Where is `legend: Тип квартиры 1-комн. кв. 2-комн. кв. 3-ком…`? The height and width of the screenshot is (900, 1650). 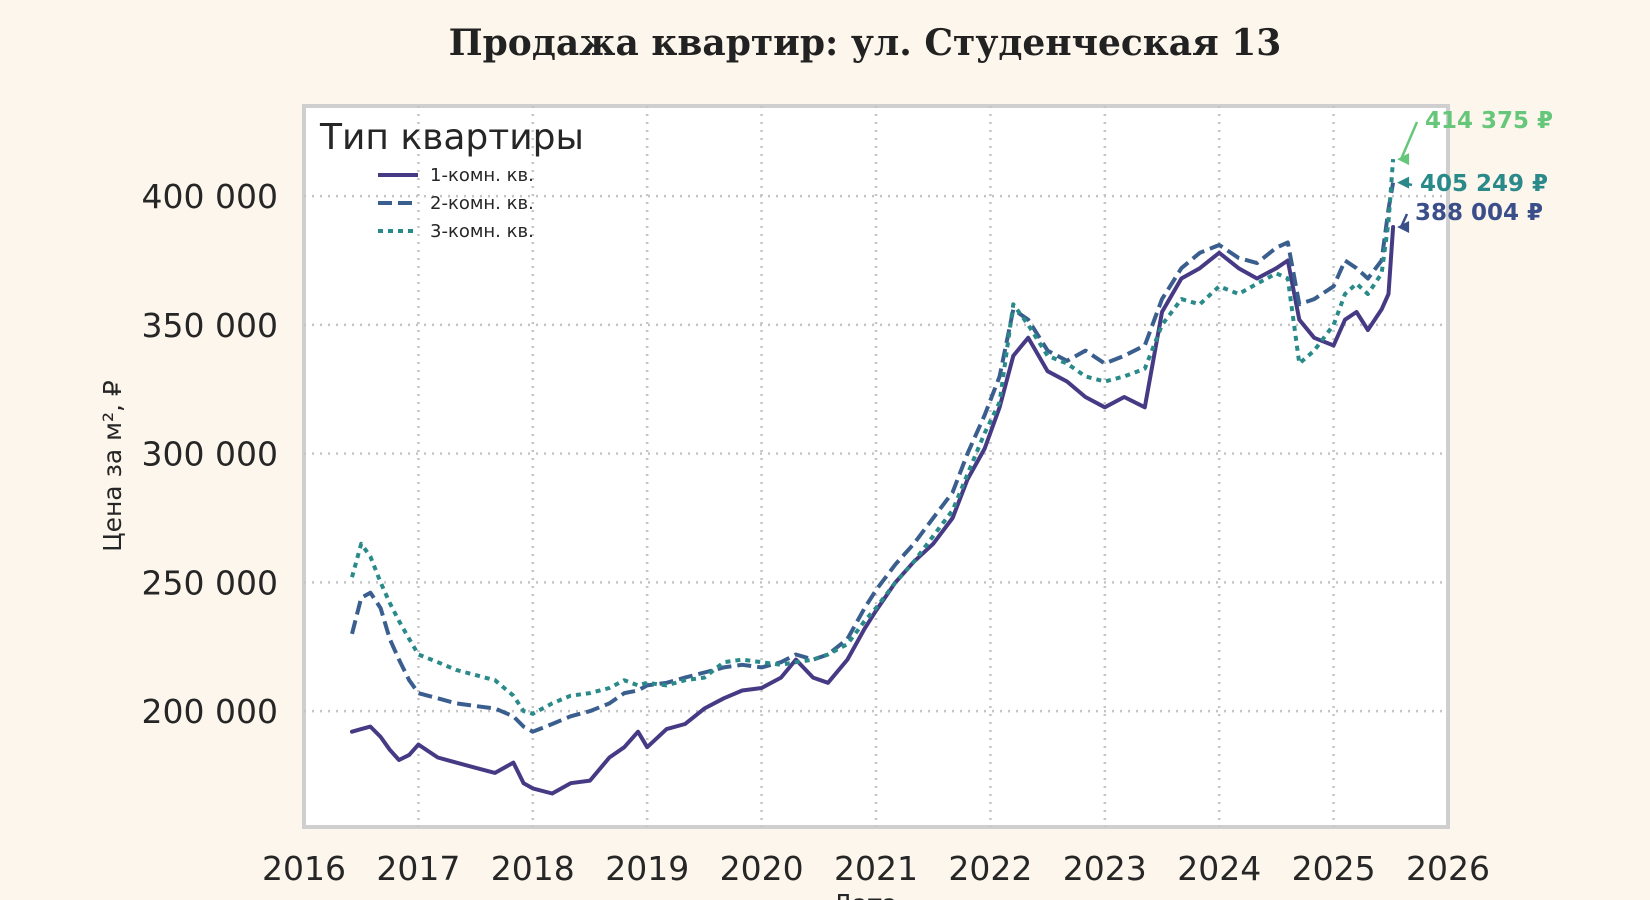
legend: Тип квартиры 1-комн. кв. 2-комн. кв. 3-ком… is located at coordinates (451, 179).